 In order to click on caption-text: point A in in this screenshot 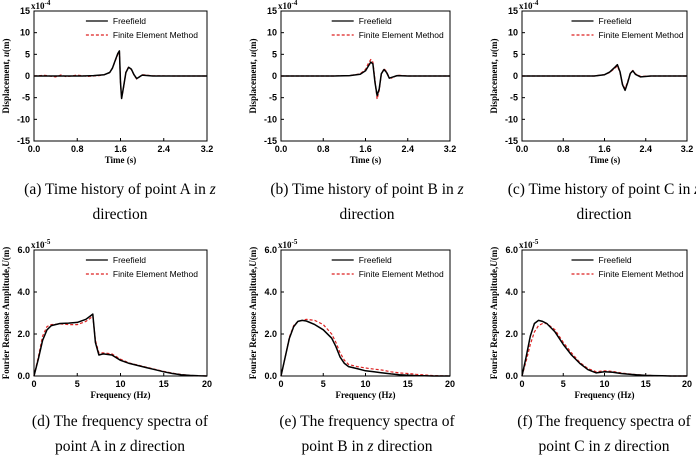, I will do `click(87, 446)`.